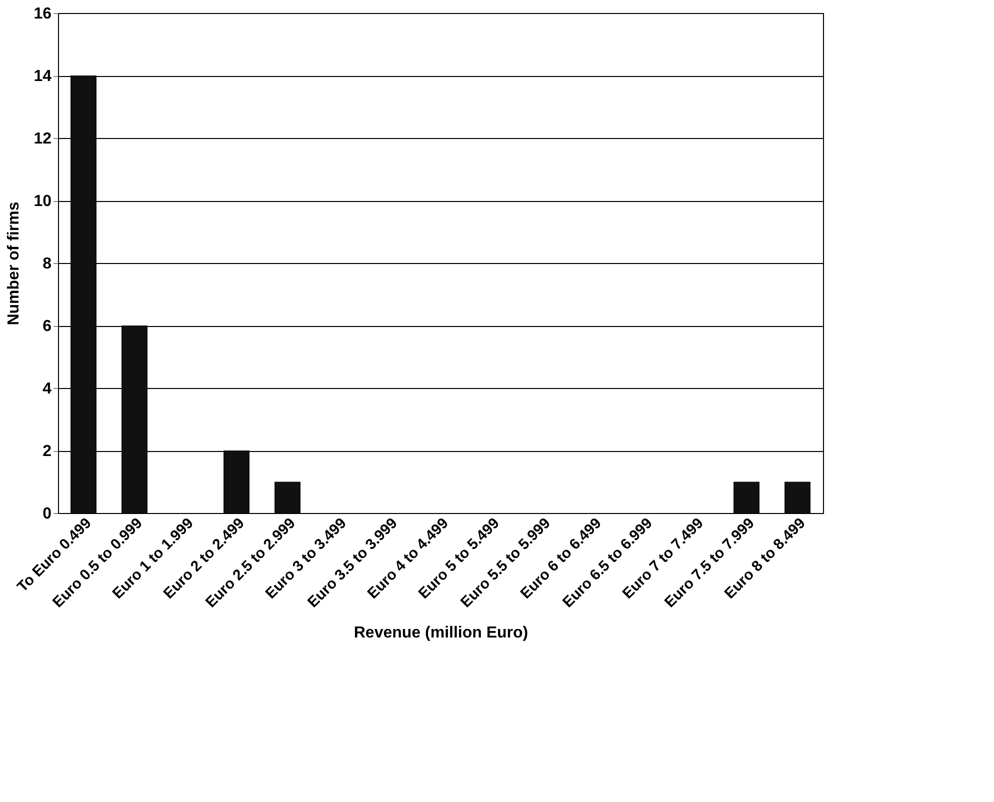 The width and height of the screenshot is (994, 802). What do you see at coordinates (47, 326) in the screenshot?
I see `y-tick-label: 6` at bounding box center [47, 326].